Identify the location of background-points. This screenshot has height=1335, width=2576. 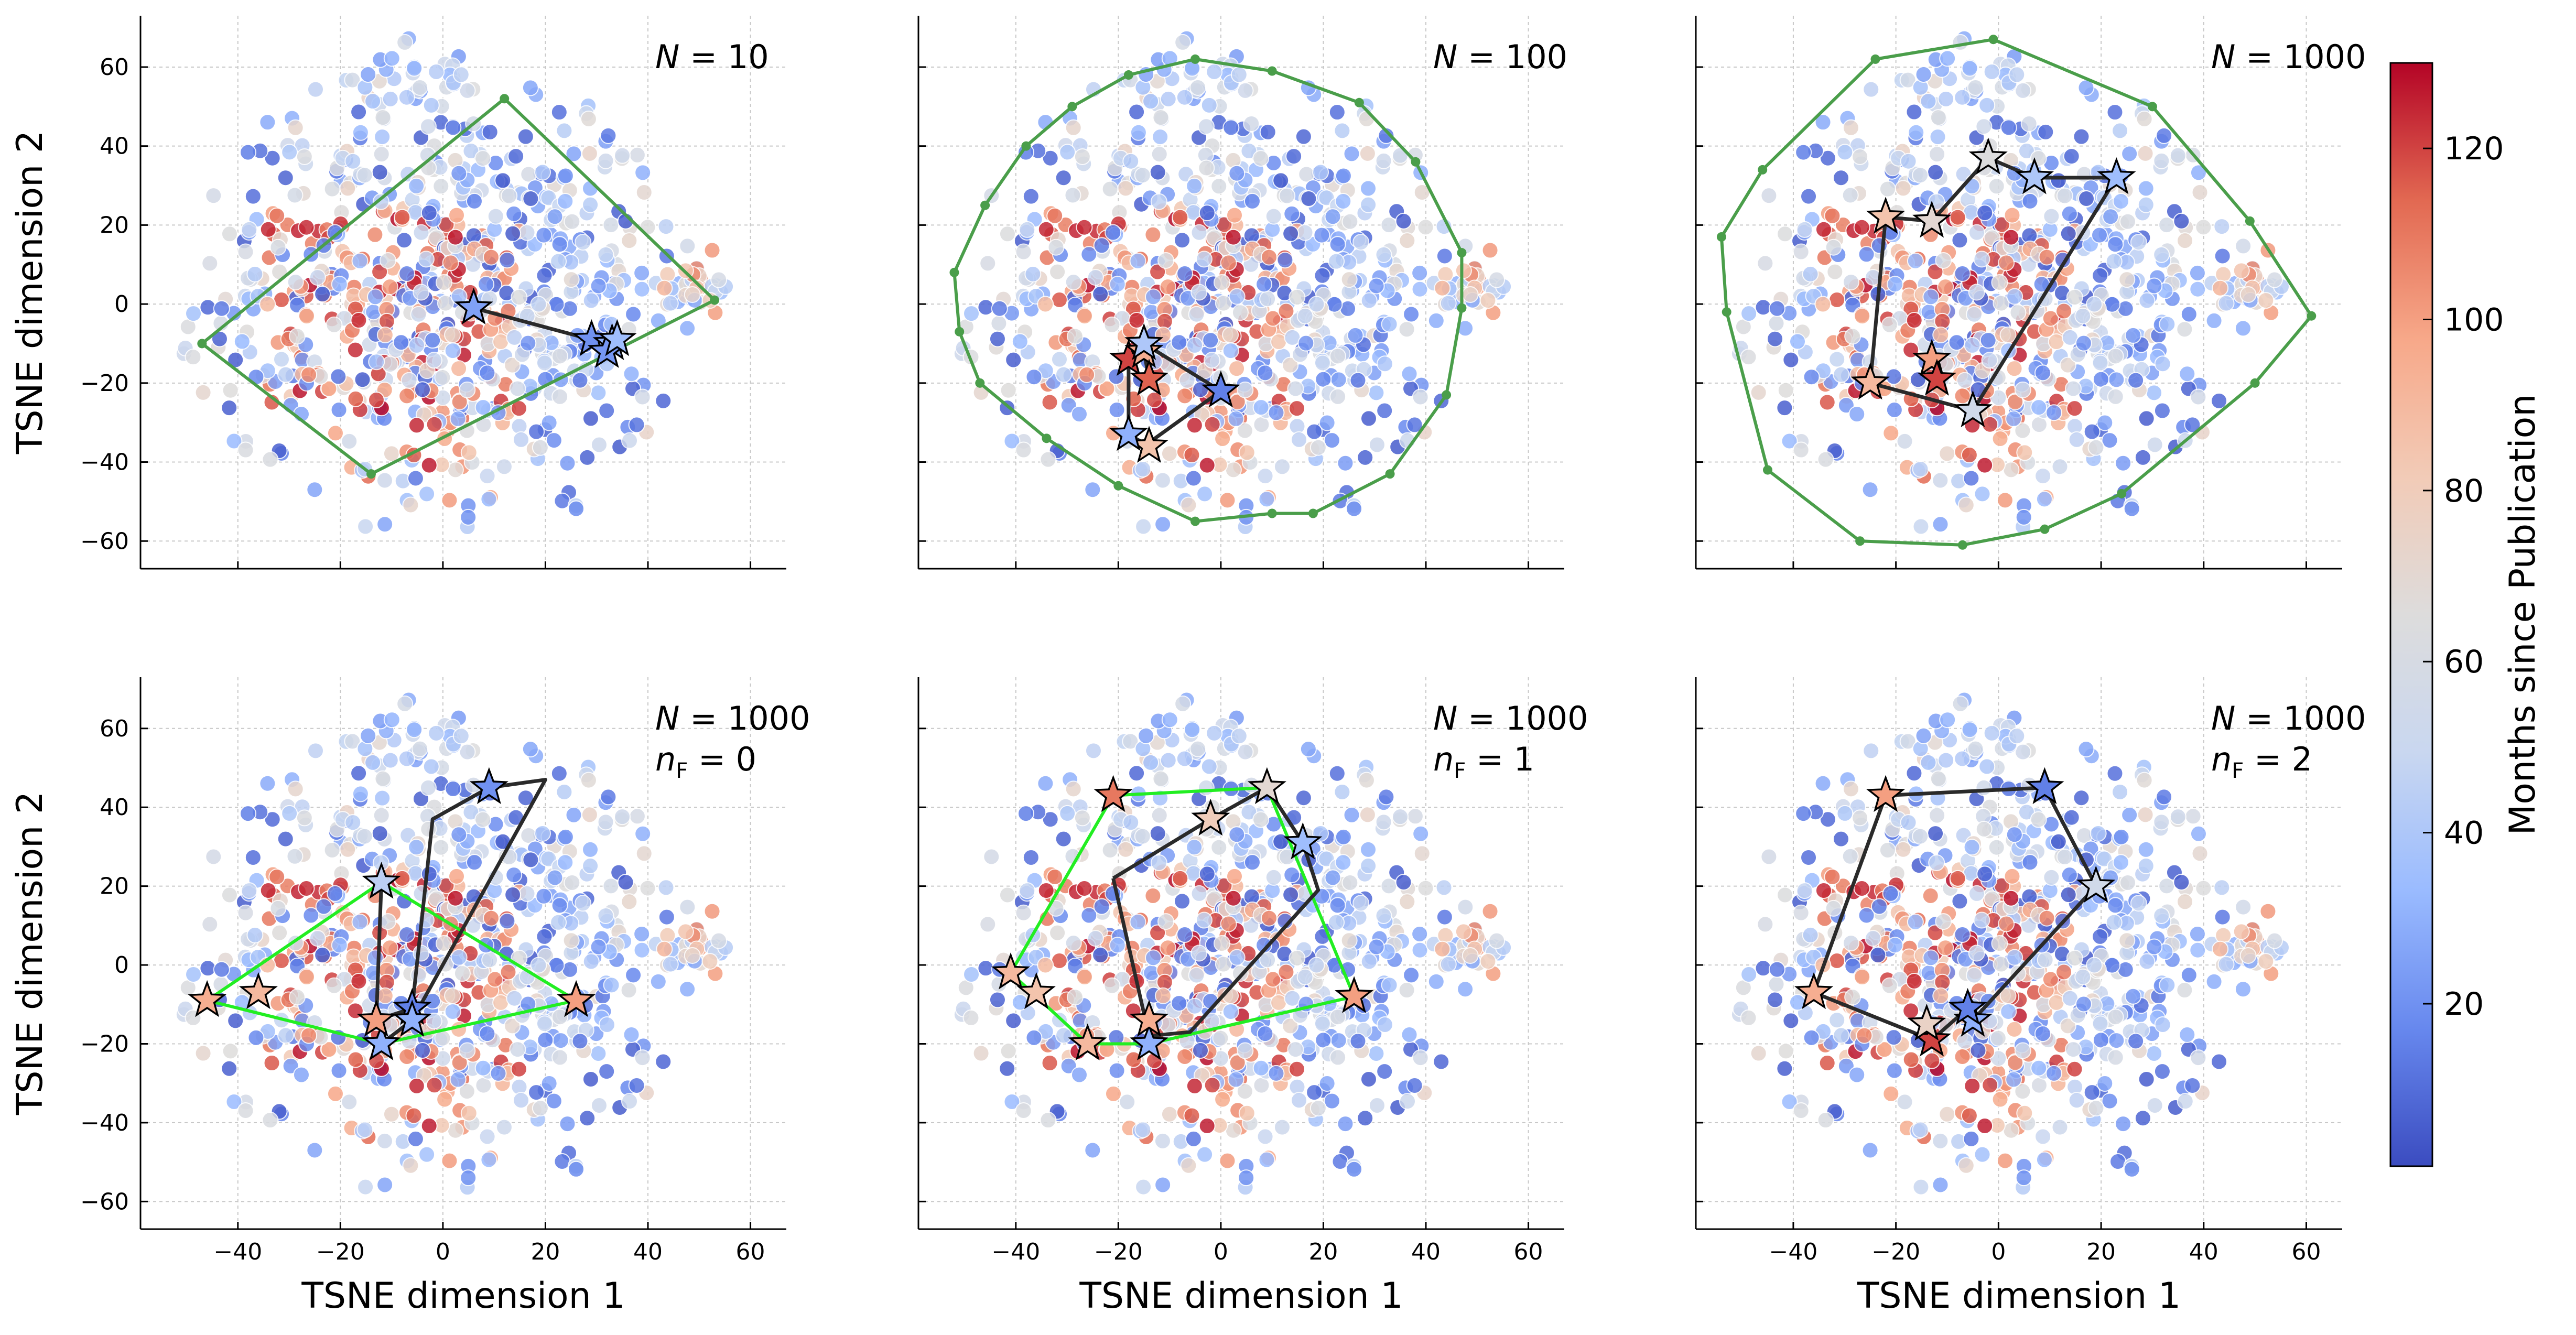
(1232, 943).